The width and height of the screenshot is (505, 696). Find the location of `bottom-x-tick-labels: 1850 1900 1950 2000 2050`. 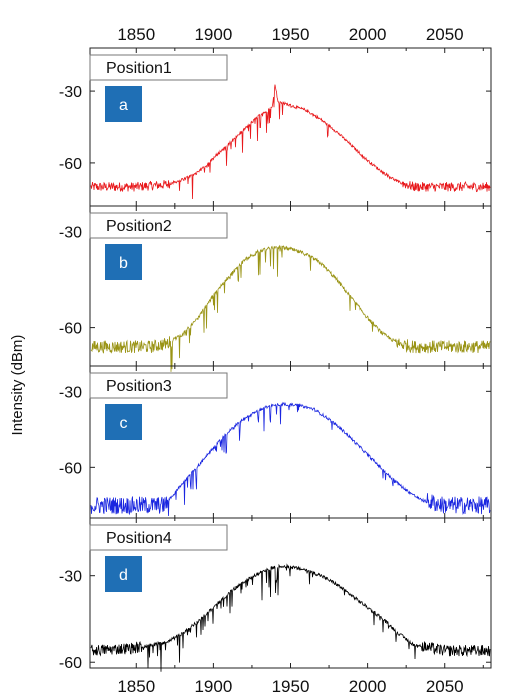

bottom-x-tick-labels: 1850 1900 1950 2000 2050 is located at coordinates (290, 686).